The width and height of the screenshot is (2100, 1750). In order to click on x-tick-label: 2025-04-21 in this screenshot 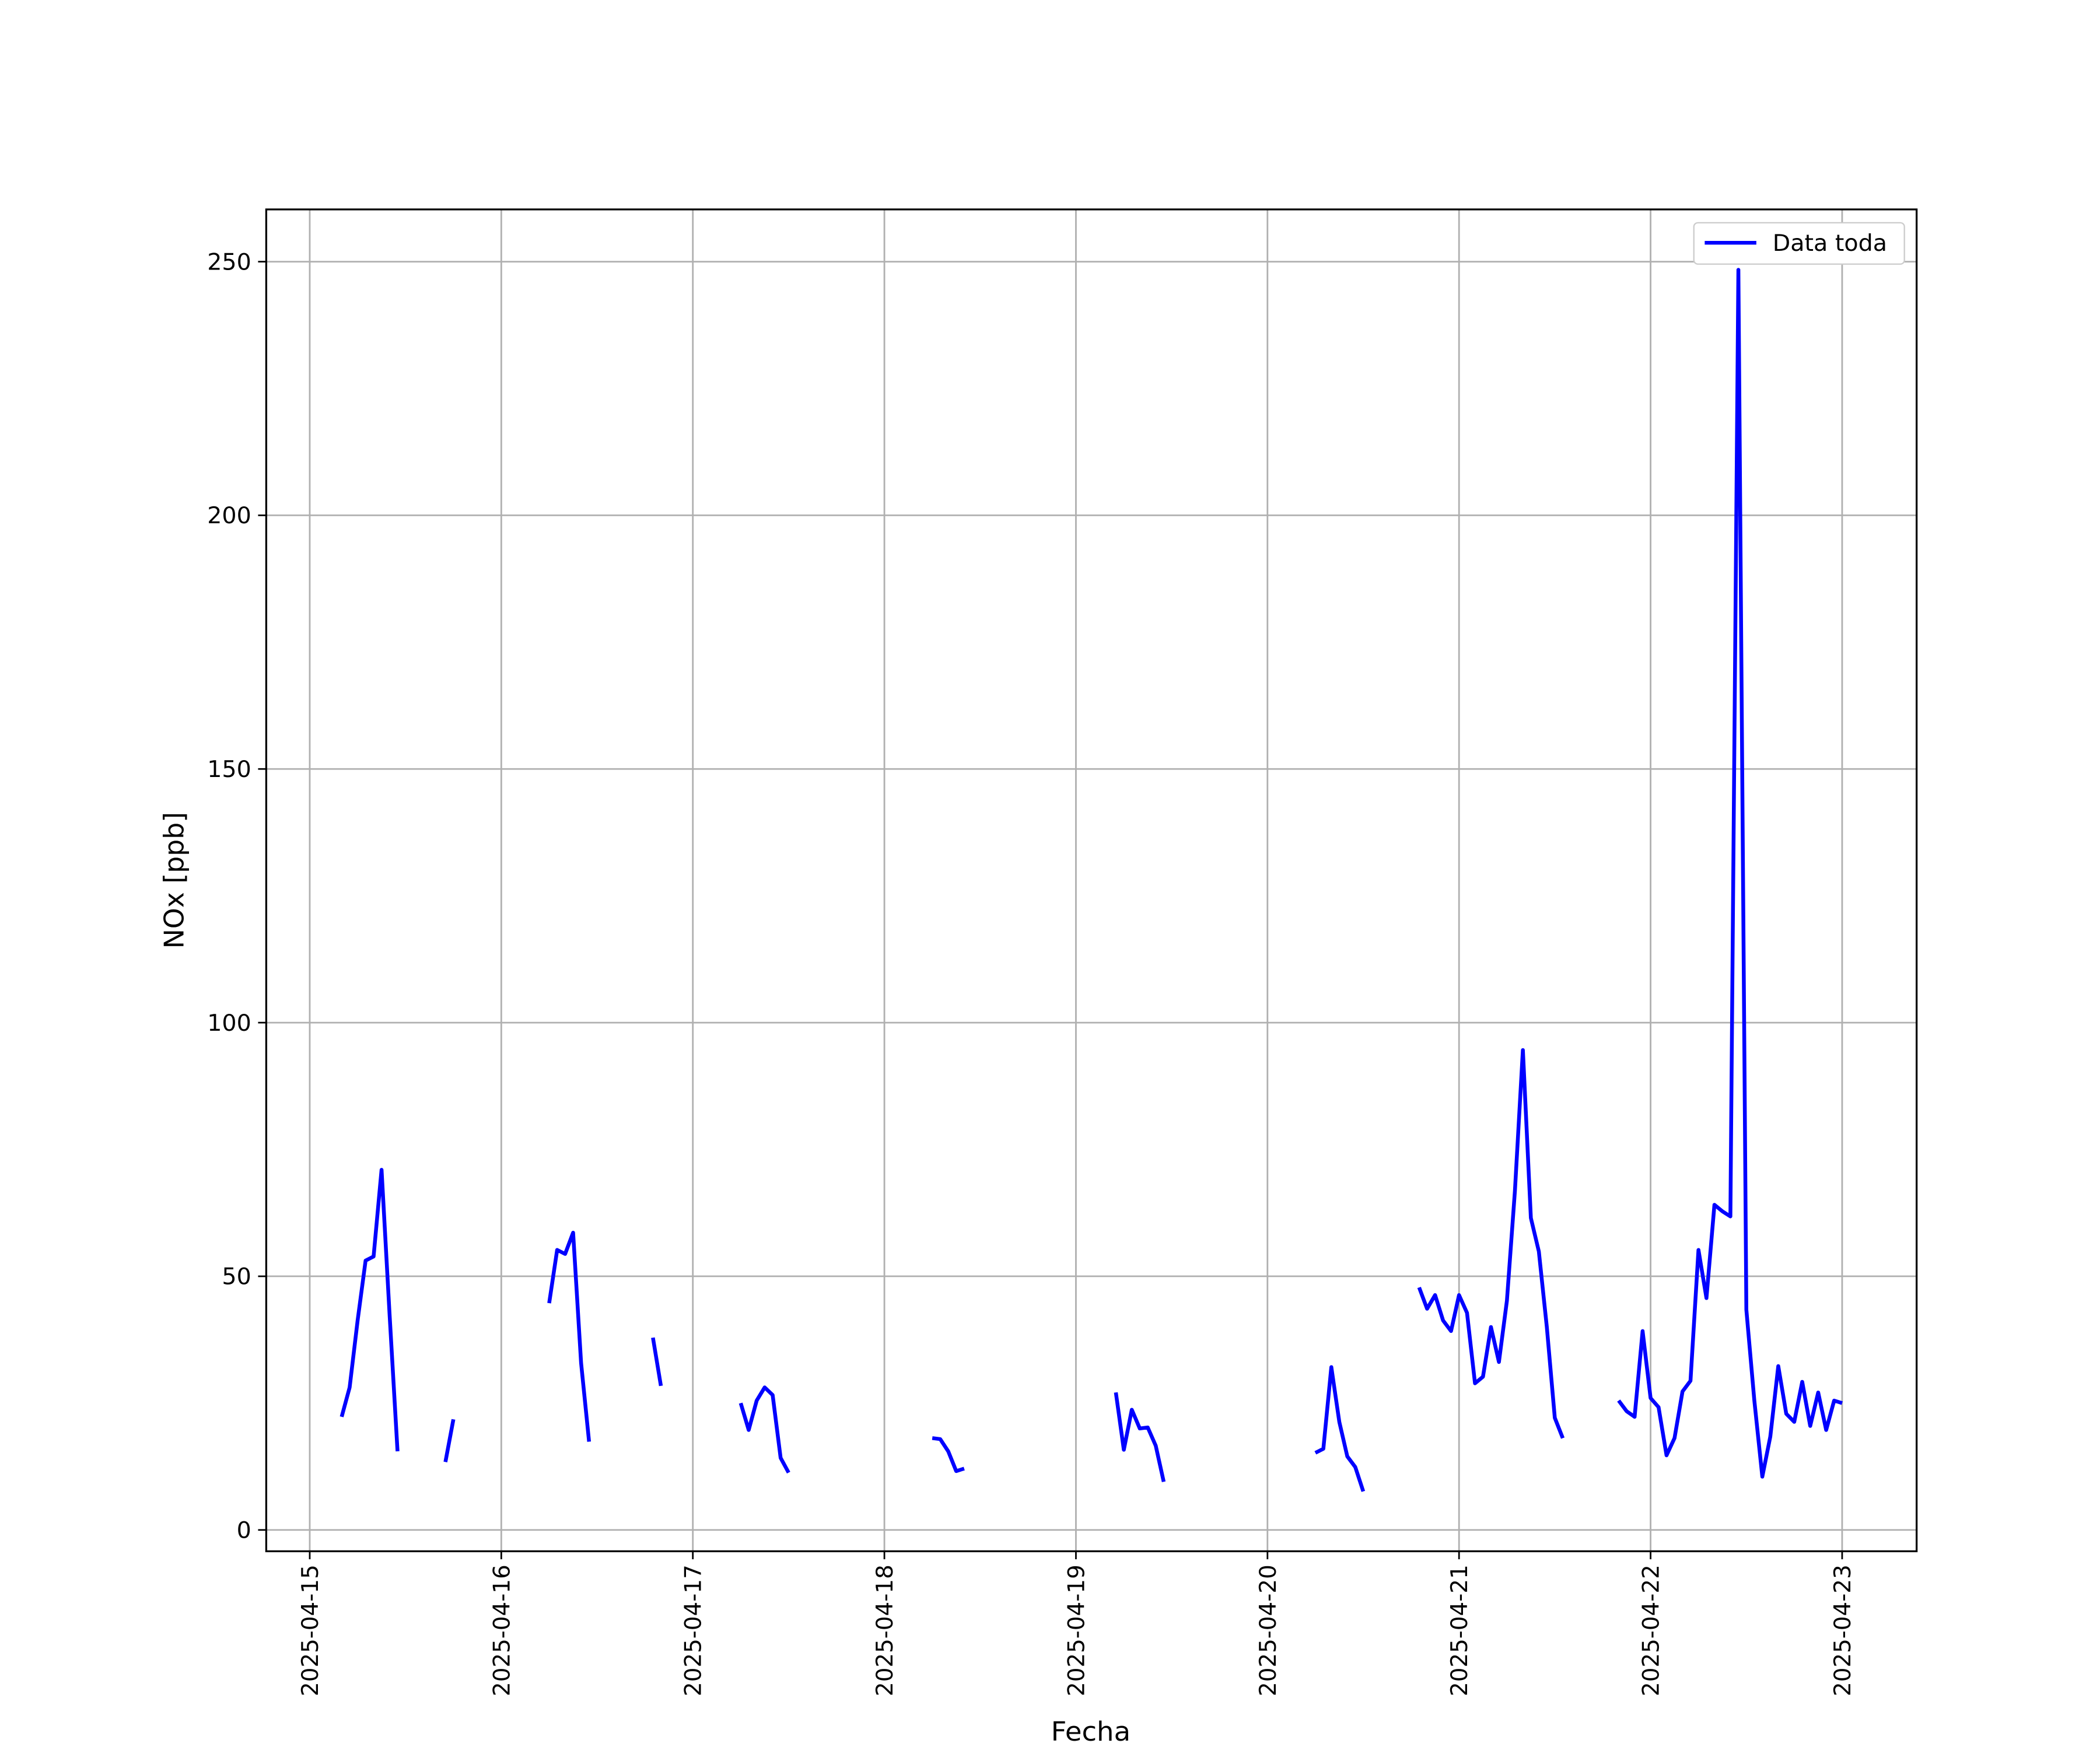, I will do `click(1460, 1630)`.